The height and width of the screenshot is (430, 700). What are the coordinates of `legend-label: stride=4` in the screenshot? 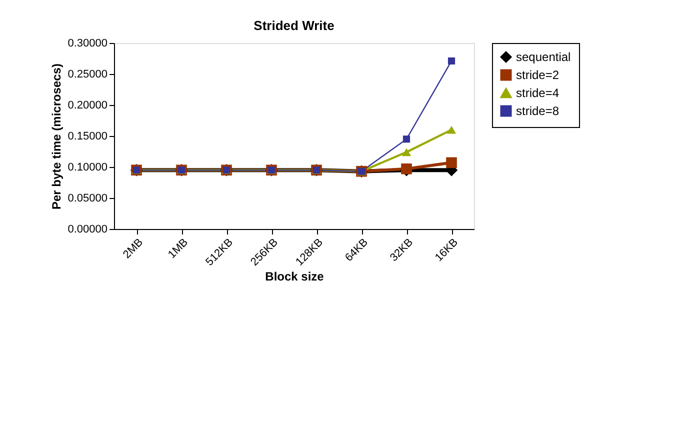 It's located at (538, 93).